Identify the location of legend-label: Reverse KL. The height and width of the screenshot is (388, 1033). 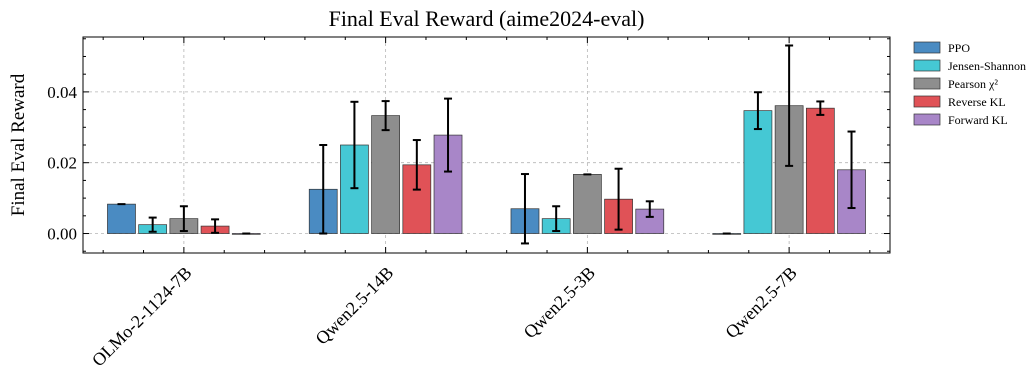
(977, 102).